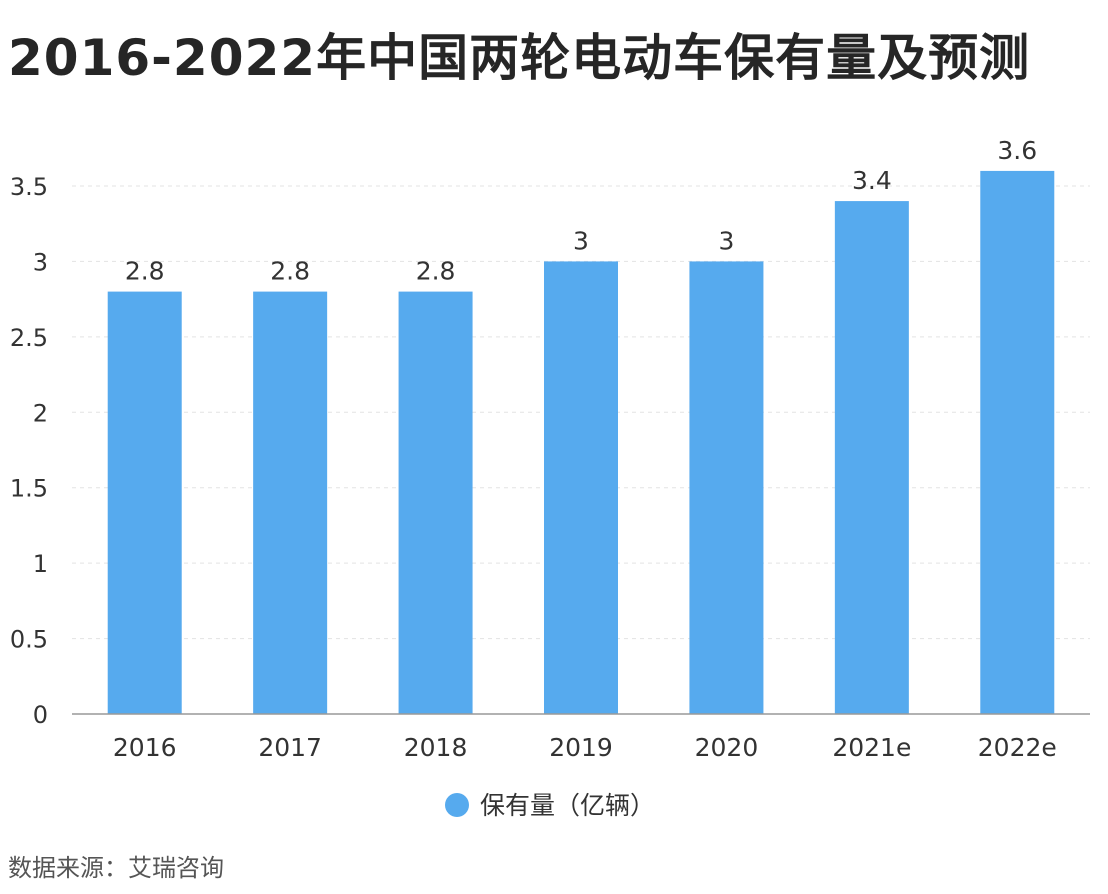  What do you see at coordinates (116, 868) in the screenshot?
I see `source-note: 数据来源：艾瑞咨询` at bounding box center [116, 868].